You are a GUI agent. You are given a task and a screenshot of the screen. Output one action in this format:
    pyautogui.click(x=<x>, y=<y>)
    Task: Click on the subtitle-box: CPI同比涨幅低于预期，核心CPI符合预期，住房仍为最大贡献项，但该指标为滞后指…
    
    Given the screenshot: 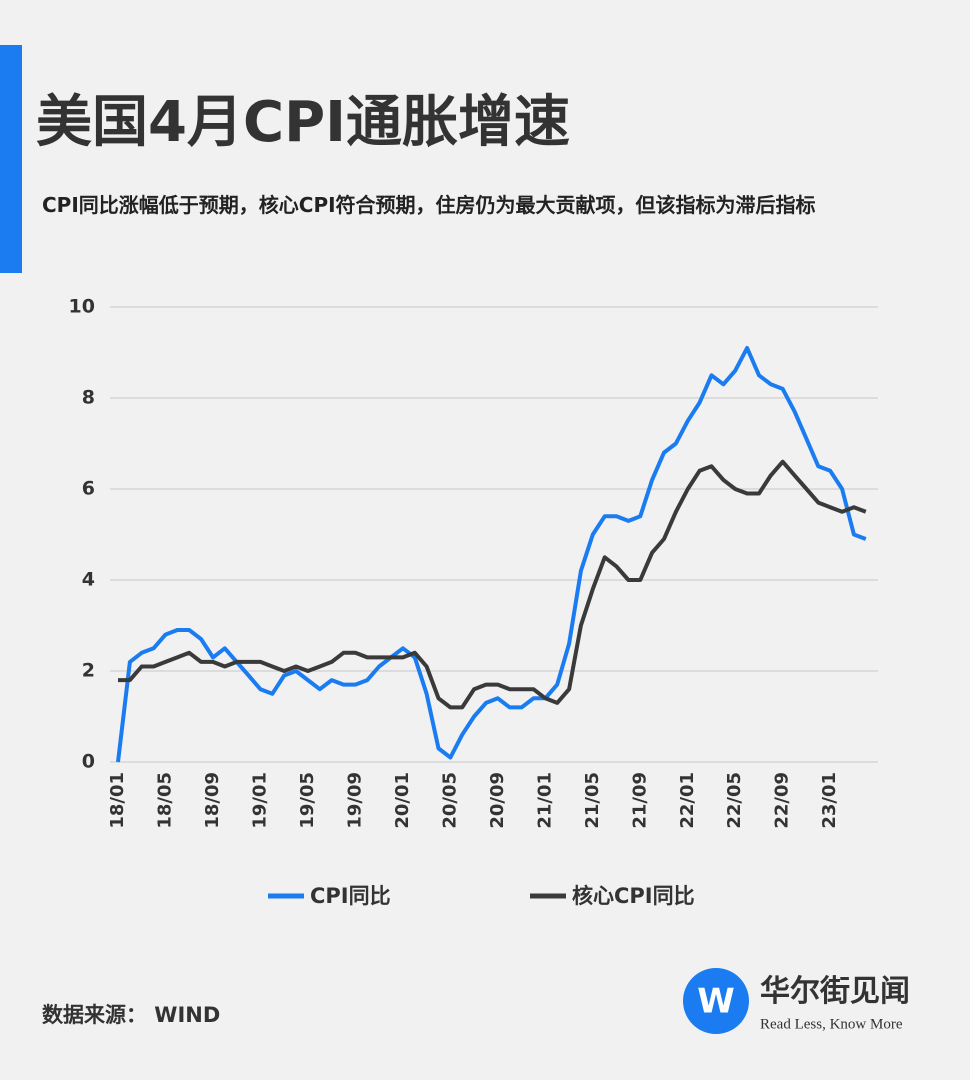 What is the action you would take?
    pyautogui.click(x=429, y=205)
    